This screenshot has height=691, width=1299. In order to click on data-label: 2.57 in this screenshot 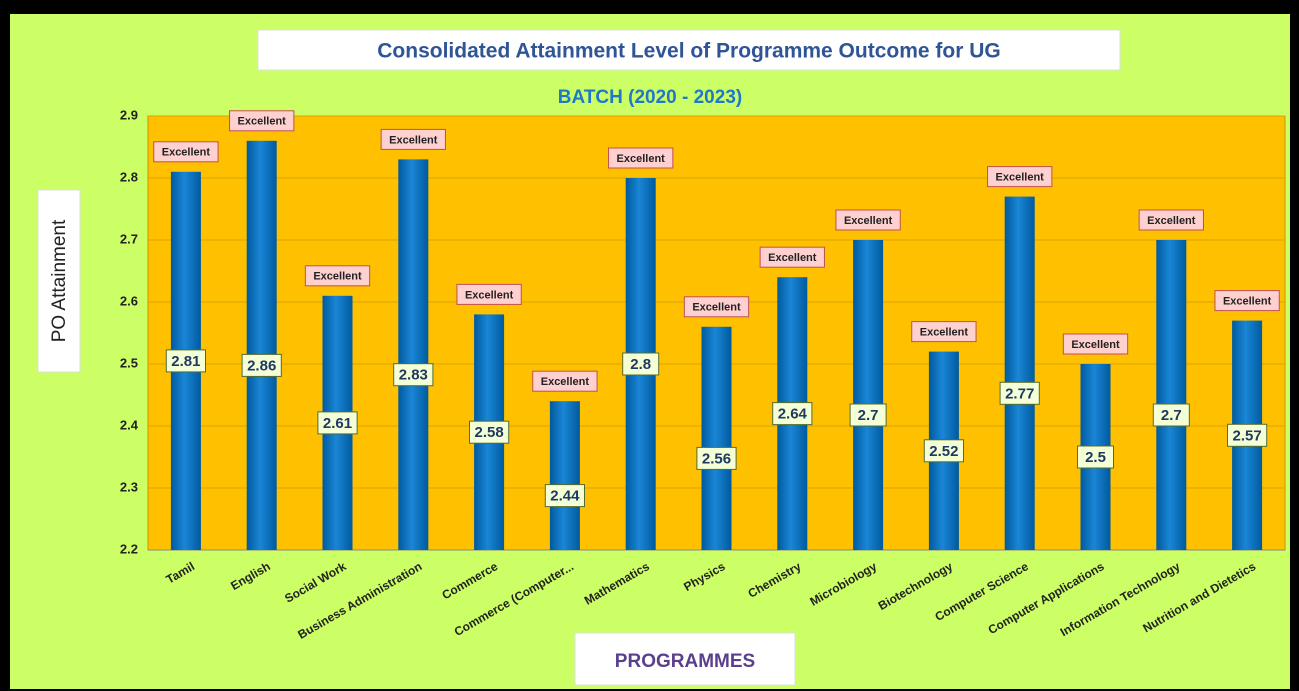, I will do `click(1246, 435)`.